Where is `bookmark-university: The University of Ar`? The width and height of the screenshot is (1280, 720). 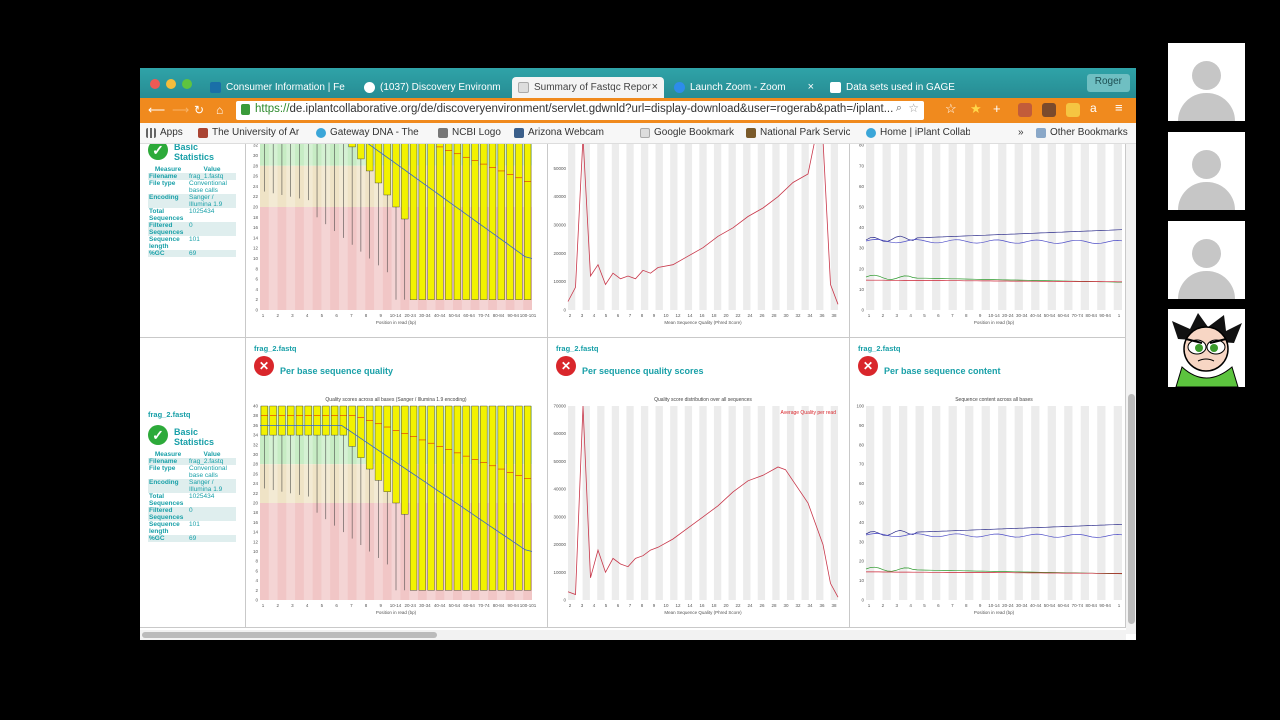
bookmark-university: The University of Ar is located at coordinates (251, 132).